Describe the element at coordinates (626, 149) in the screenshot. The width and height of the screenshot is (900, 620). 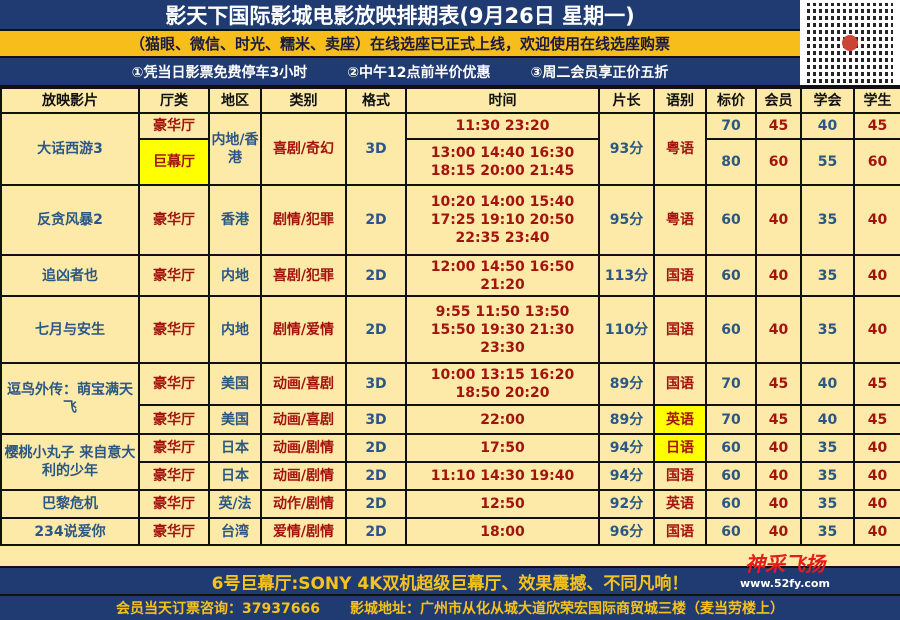
I see `duration-cell: 93分` at that location.